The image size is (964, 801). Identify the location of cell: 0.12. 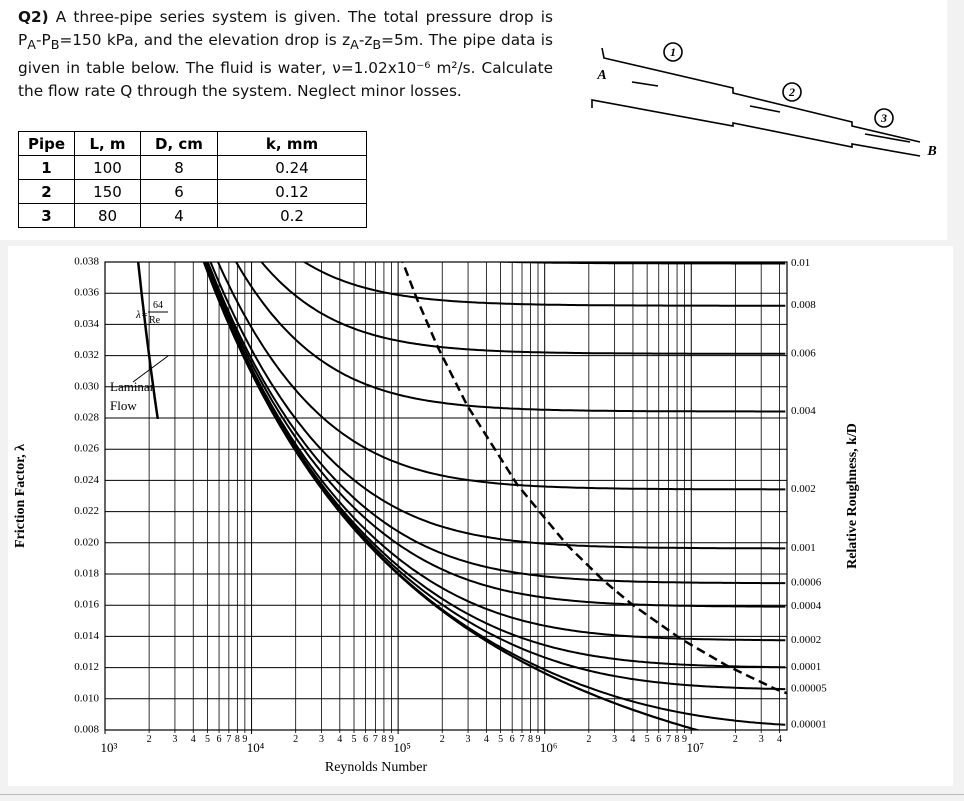
(292, 191).